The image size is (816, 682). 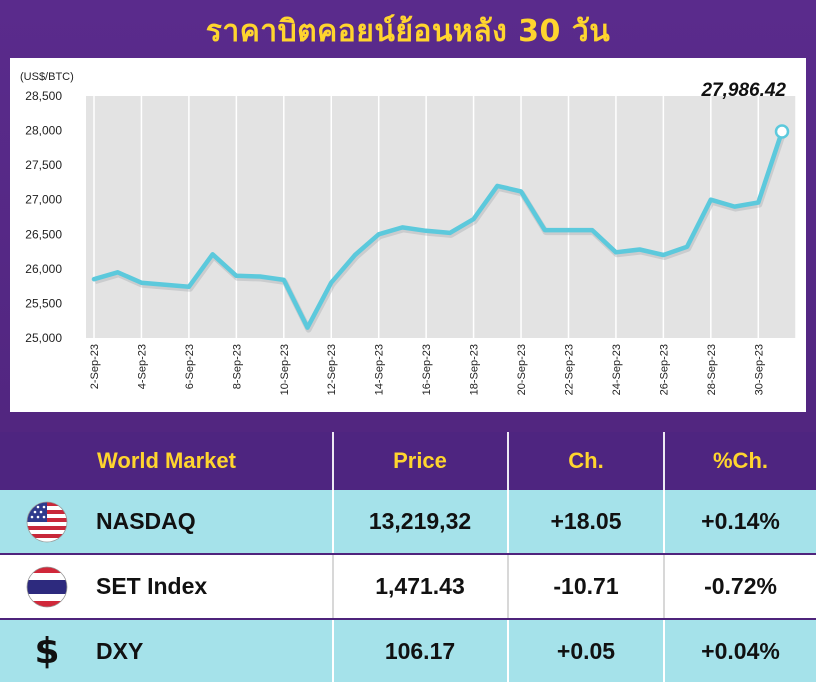 I want to click on market-price: 1,471.43, so click(x=420, y=586).